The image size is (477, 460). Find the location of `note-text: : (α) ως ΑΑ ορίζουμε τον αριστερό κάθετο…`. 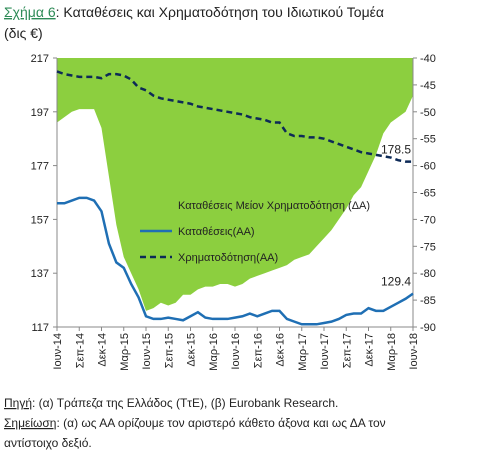

note-text: : (α) ως ΑΑ ορίζουμε τον αριστερό κάθετο… is located at coordinates (220, 423).